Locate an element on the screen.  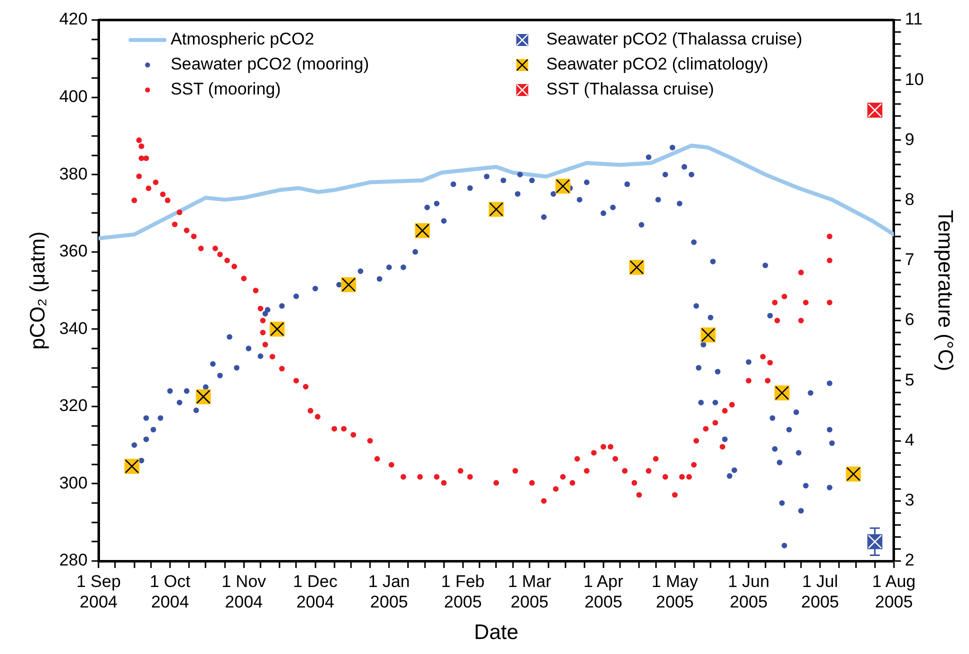
legend-label: SST (mooring) is located at coordinates (225, 89).